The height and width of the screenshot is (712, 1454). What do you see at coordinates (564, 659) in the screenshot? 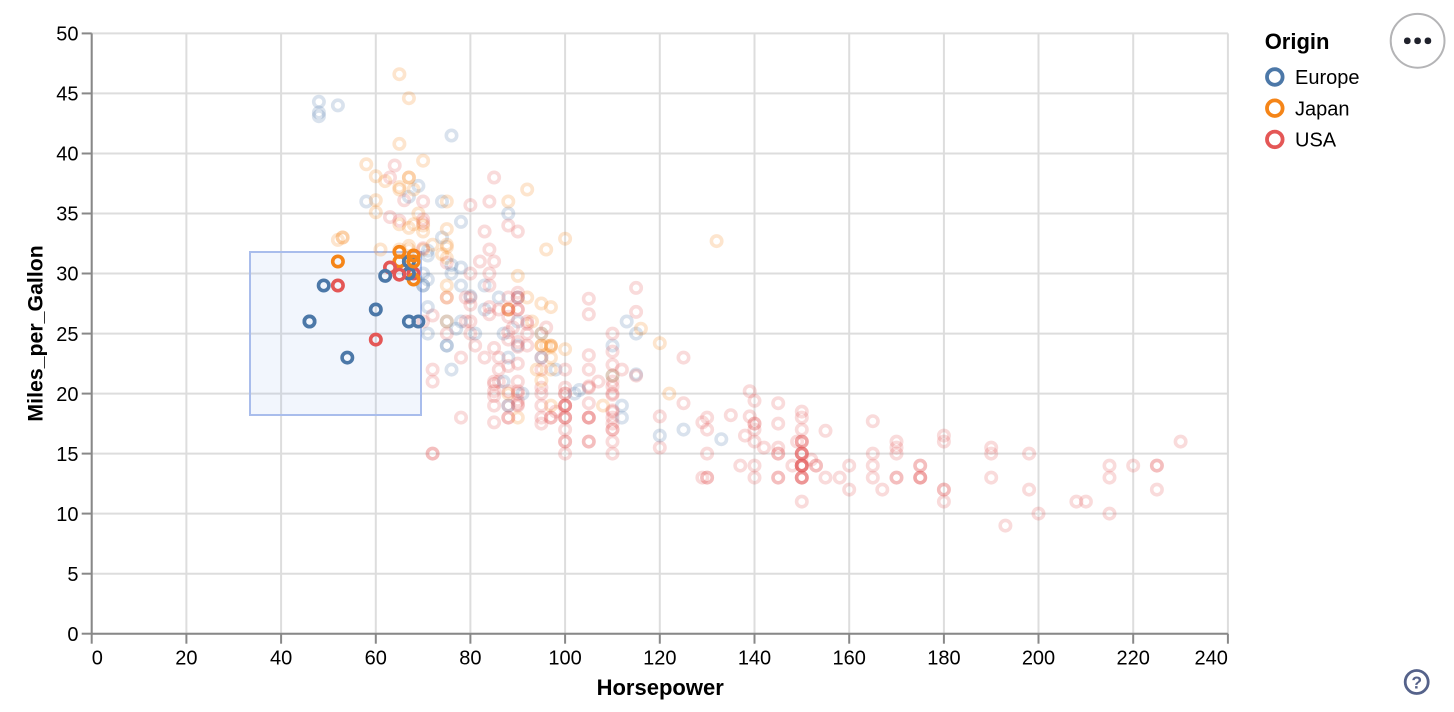
I see `svg-text: 100` at bounding box center [564, 659].